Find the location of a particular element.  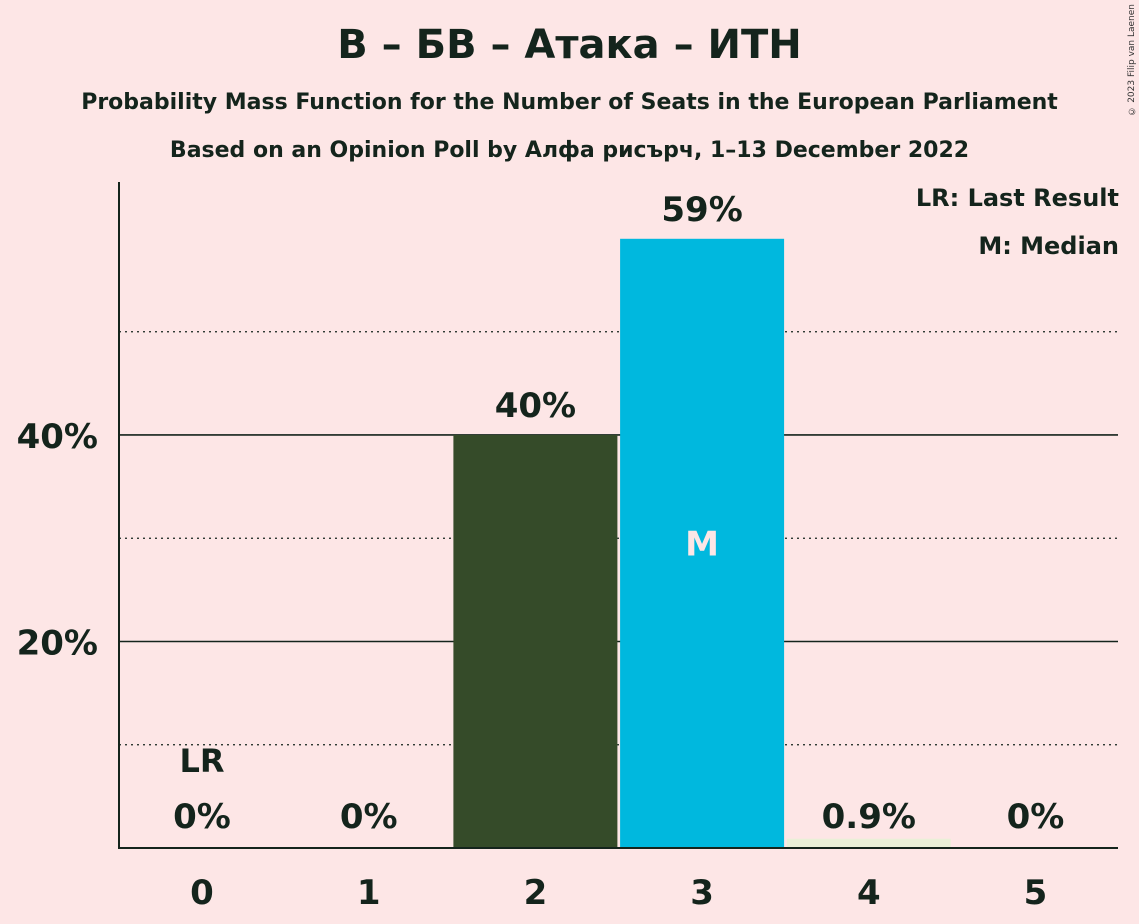

y-tick-label: 40% is located at coordinates (57, 437).